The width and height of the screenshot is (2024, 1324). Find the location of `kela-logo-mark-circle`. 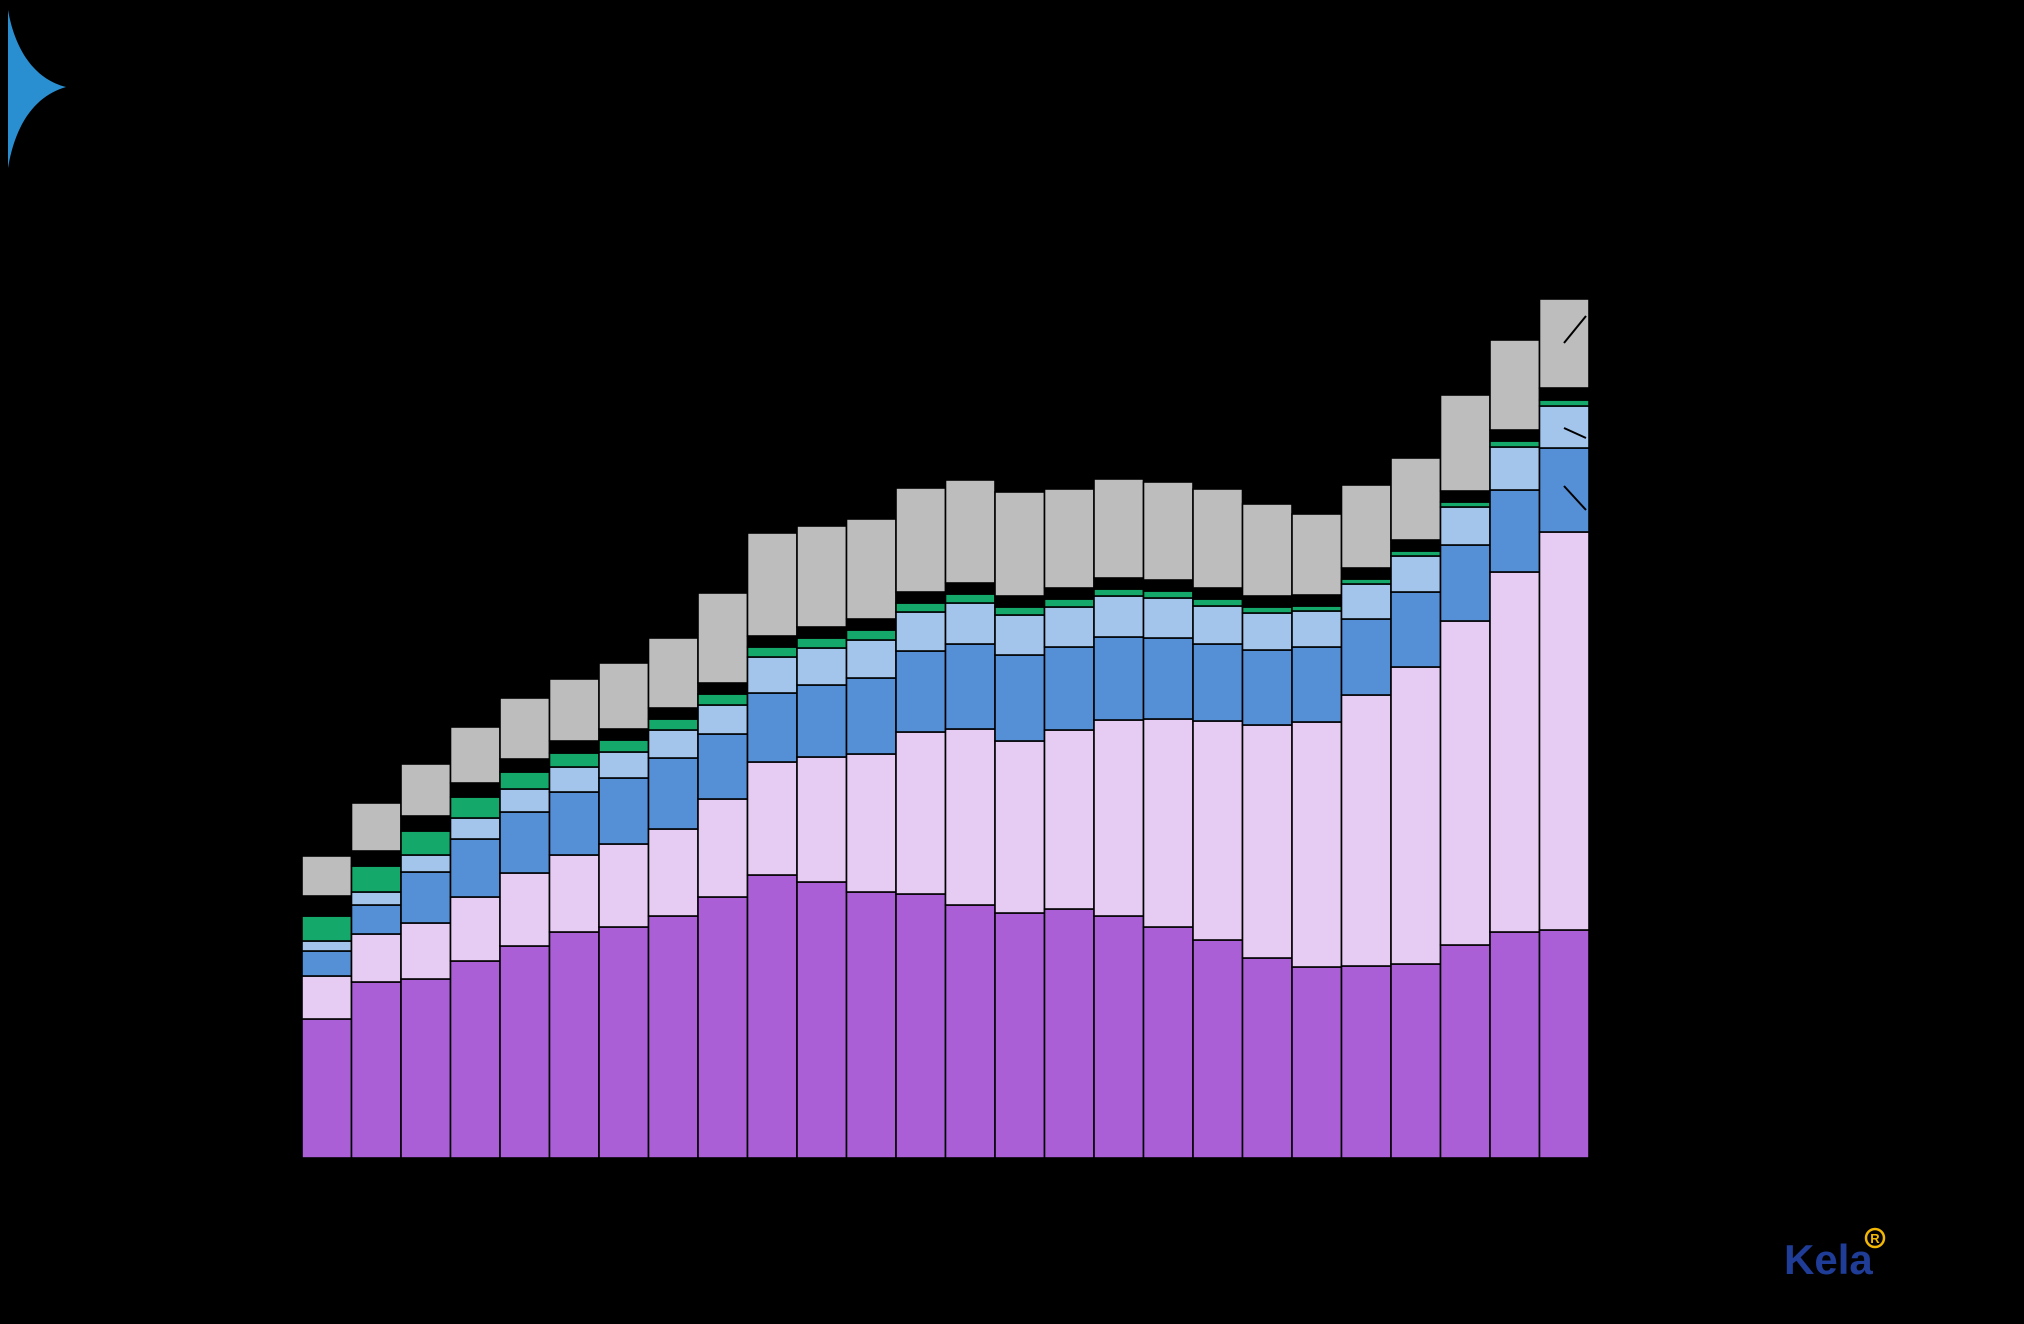

kela-logo-mark-circle is located at coordinates (1875, 1238).